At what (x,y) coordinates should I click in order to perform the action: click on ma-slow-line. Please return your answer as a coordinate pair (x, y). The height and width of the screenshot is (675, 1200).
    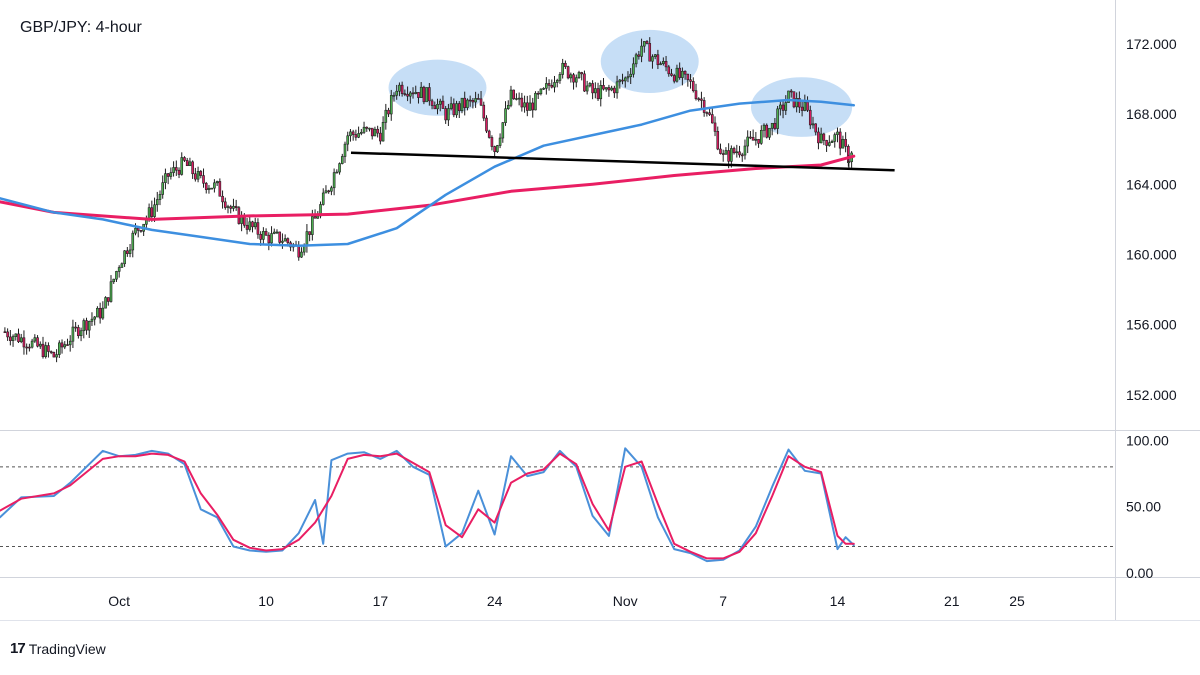
    Looking at the image, I should click on (428, 187).